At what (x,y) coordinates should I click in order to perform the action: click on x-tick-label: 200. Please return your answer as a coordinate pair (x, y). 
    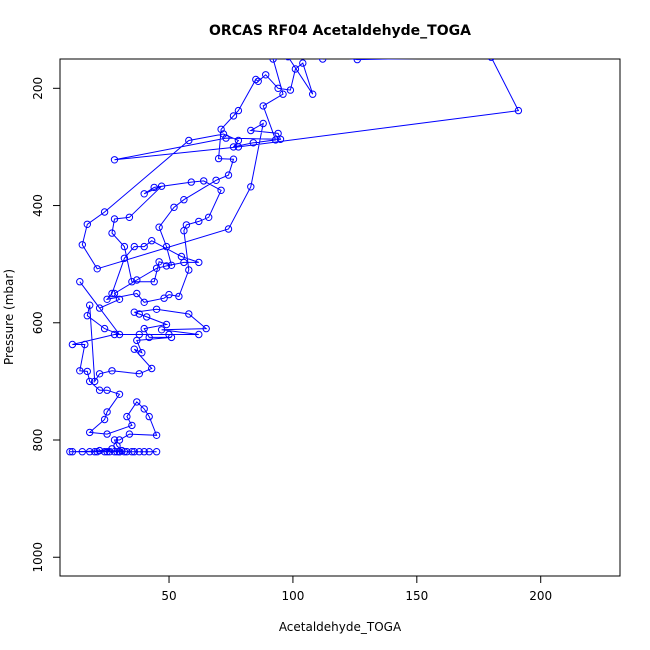
    Looking at the image, I should click on (540, 596).